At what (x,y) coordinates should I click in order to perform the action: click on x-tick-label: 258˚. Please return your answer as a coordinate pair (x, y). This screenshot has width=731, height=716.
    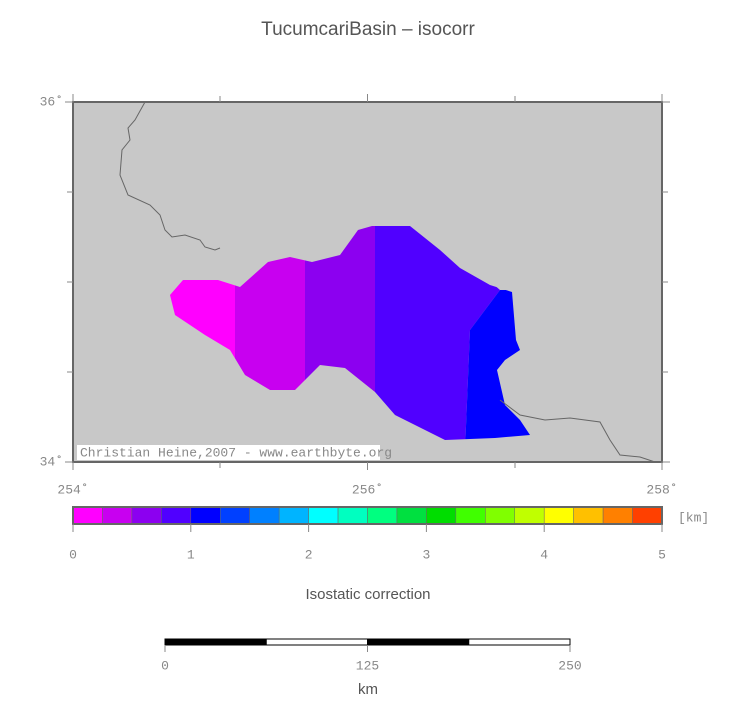
    Looking at the image, I should click on (661, 489).